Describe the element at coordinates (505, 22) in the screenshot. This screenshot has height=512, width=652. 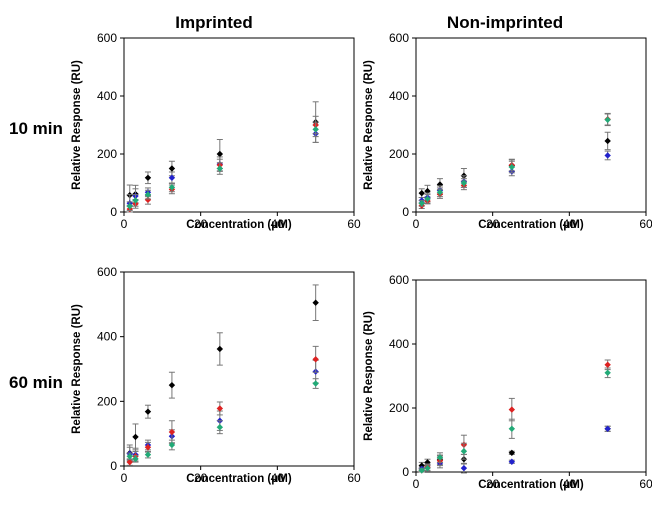
I see `column-title-non-imprinted: Non-imprinted` at that location.